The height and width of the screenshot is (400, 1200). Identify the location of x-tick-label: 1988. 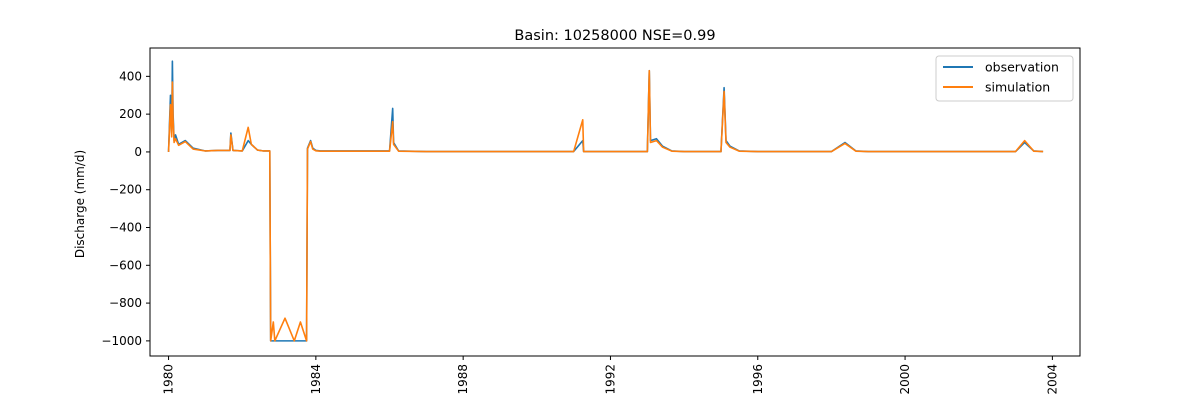
(463, 379).